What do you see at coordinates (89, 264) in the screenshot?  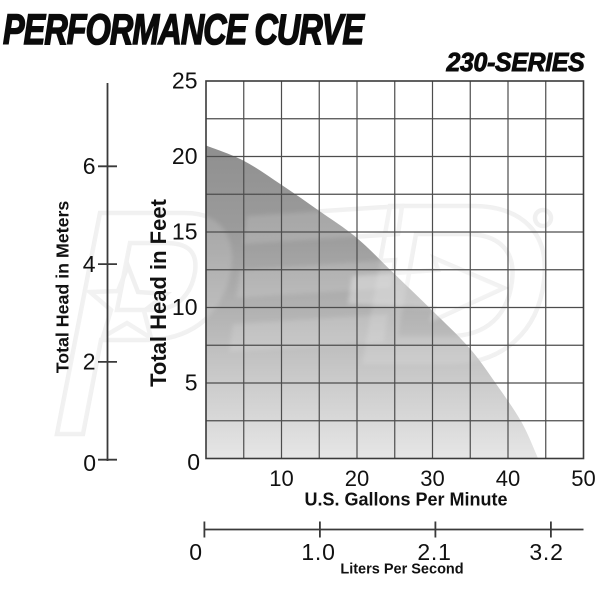 I see `svg-text: 4` at bounding box center [89, 264].